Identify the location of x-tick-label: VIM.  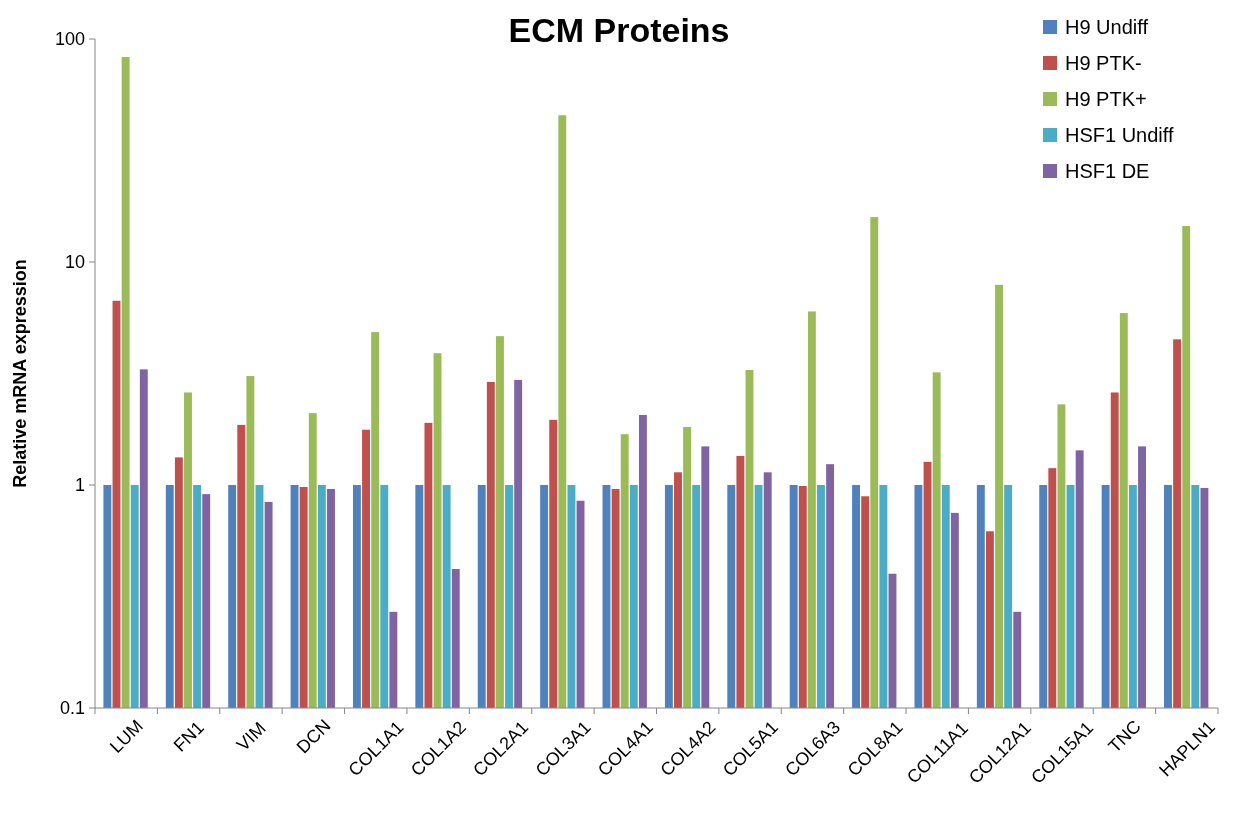
(251, 736).